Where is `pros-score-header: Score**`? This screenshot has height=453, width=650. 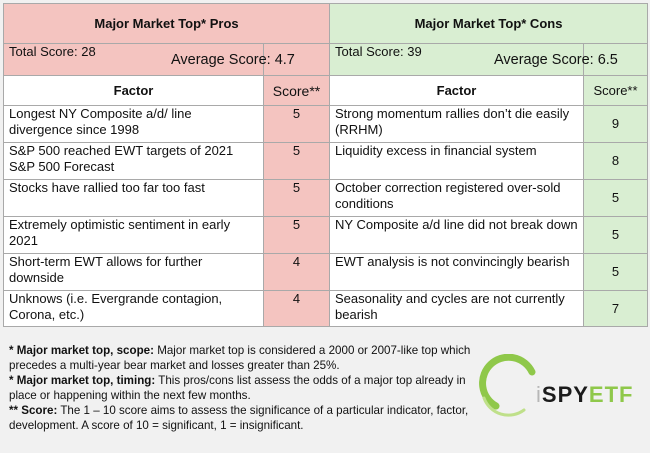
pros-score-header: Score** is located at coordinates (296, 90).